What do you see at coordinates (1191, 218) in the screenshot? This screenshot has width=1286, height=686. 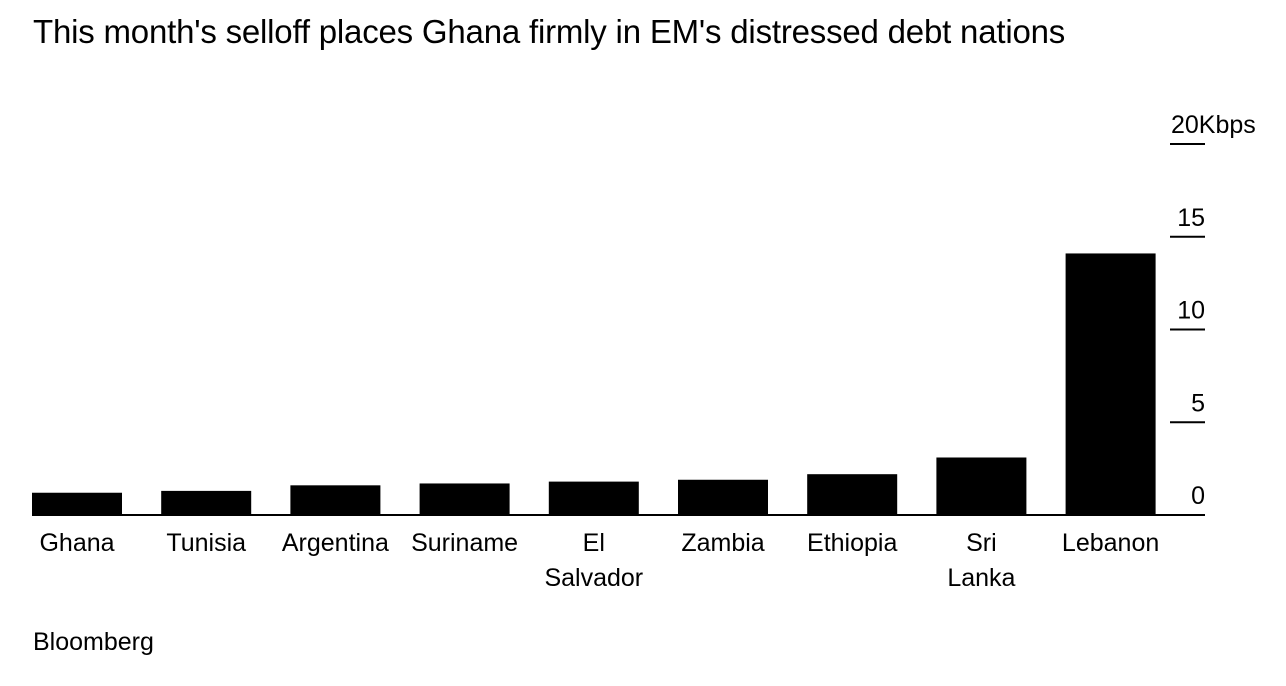 I see `y-tick-label: 15` at bounding box center [1191, 218].